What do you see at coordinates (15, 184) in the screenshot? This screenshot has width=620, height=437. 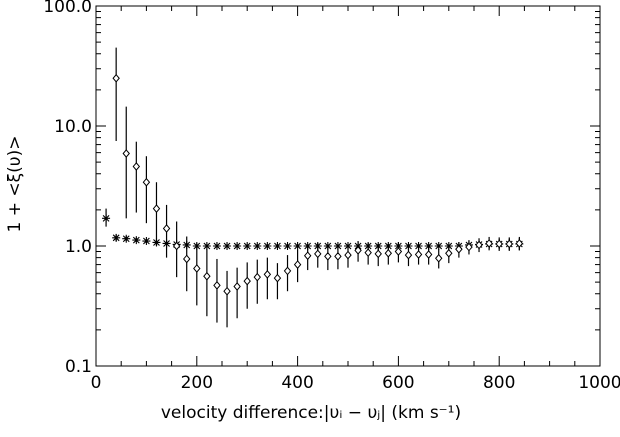 I see `y-axis-title: 1 + <ξ(υ)>` at bounding box center [15, 184].